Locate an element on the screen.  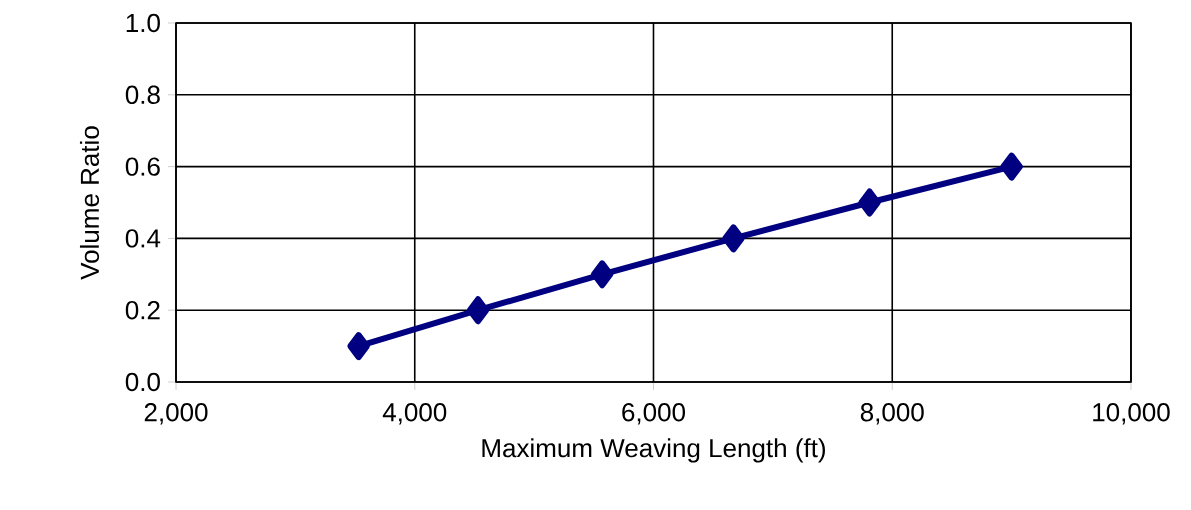
y-tick-label: 1.0 is located at coordinates (143, 23).